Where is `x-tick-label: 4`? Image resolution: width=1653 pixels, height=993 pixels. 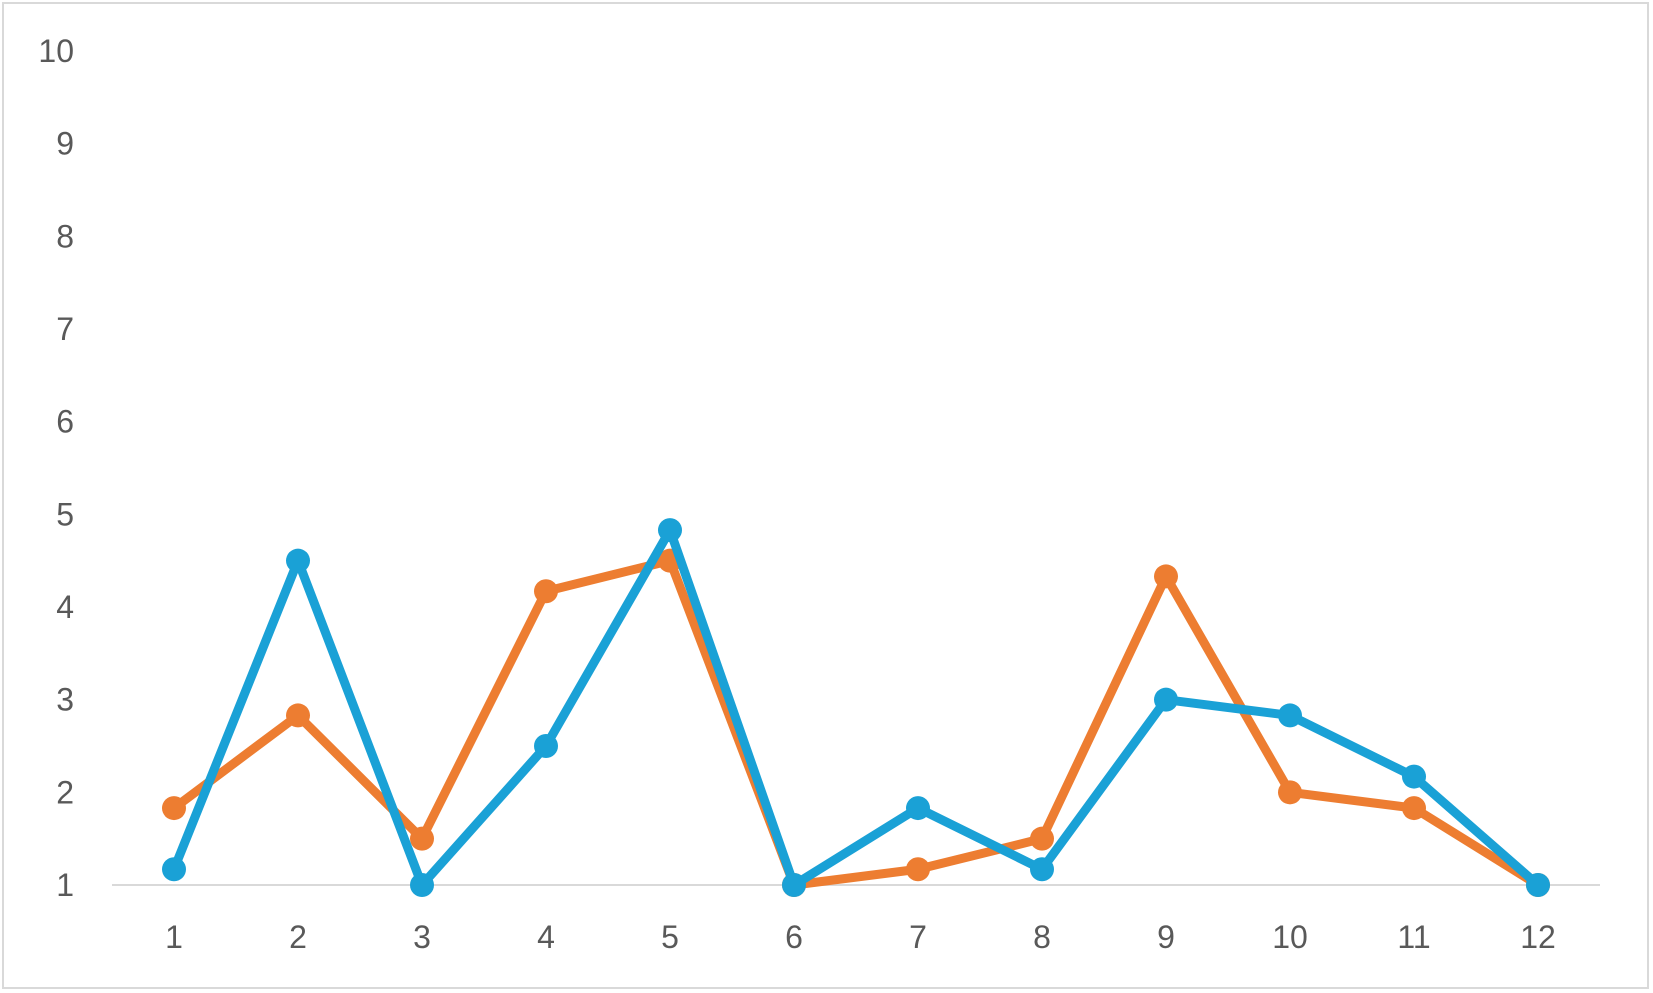 x-tick-label: 4 is located at coordinates (546, 937).